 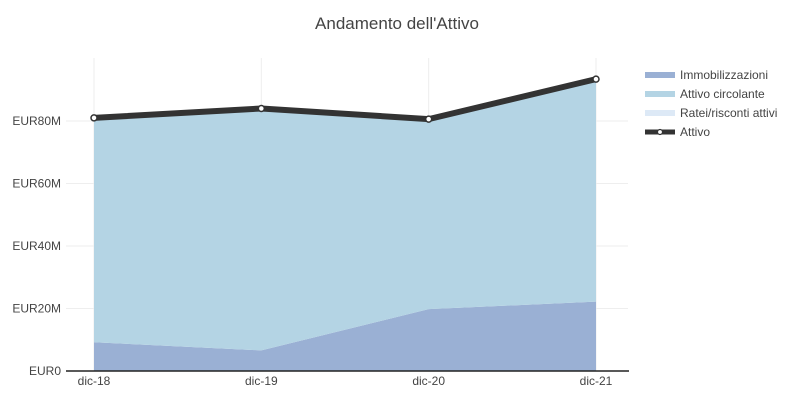 I want to click on line-layer, so click(x=345, y=99).